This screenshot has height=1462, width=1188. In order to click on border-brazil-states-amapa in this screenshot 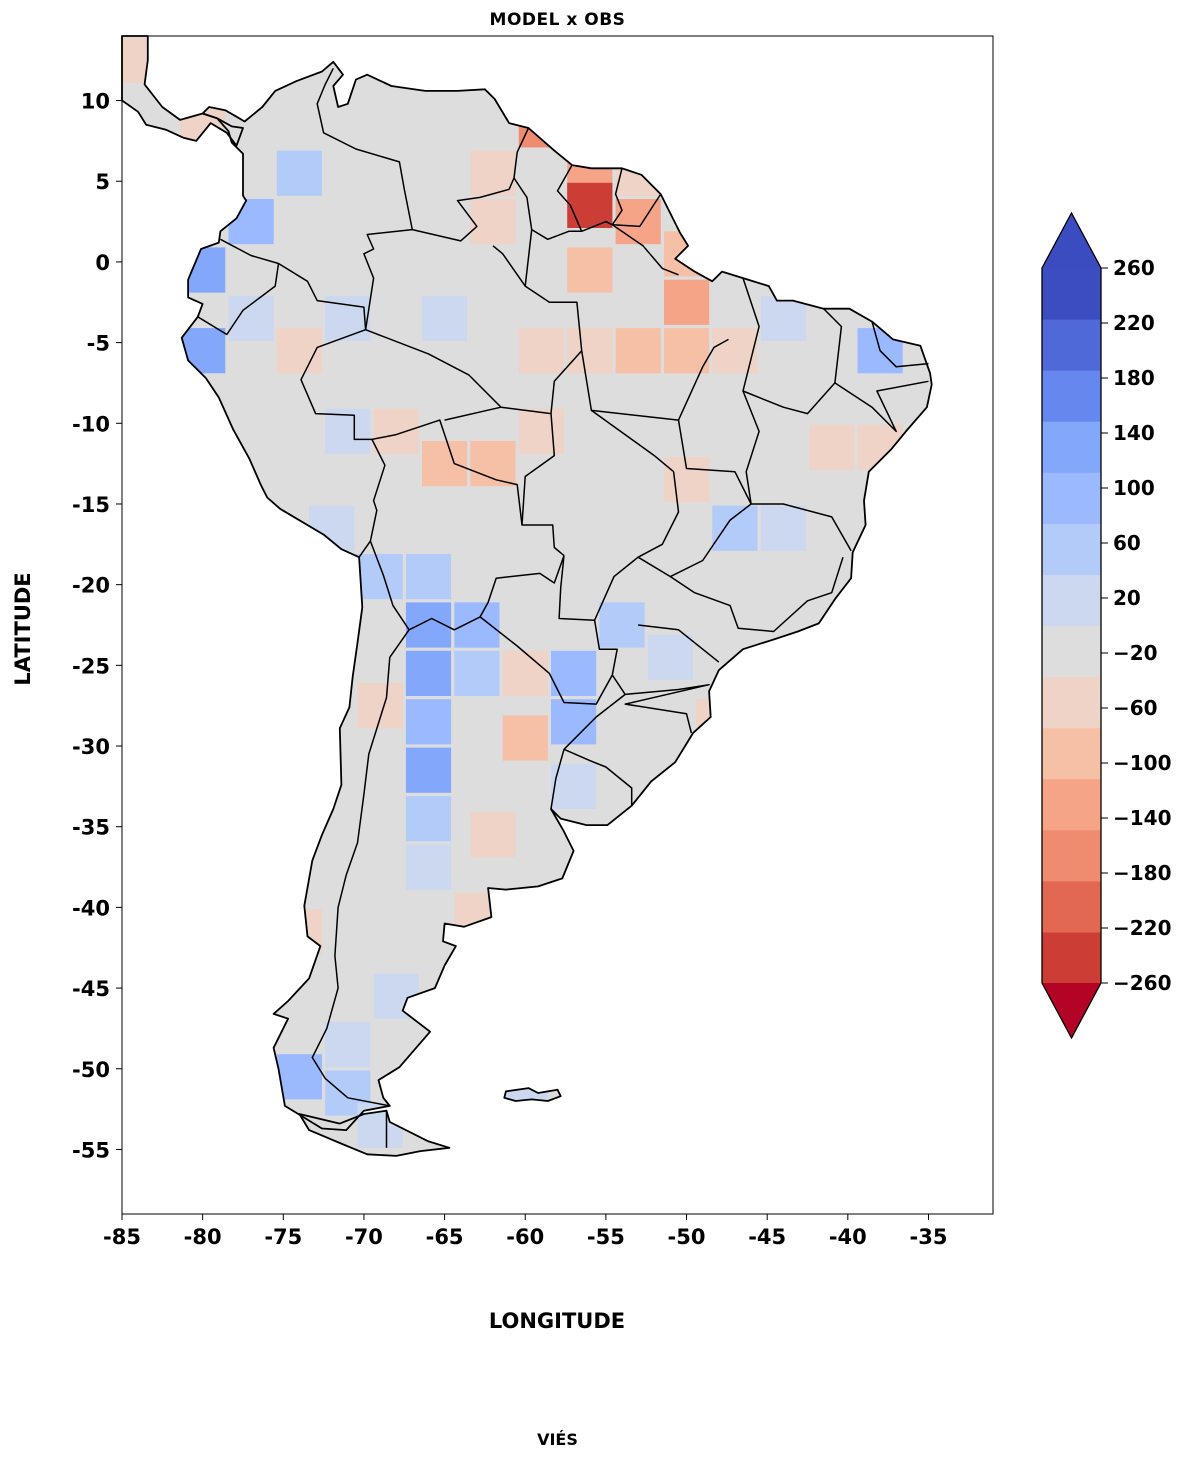, I will do `click(645, 250)`.